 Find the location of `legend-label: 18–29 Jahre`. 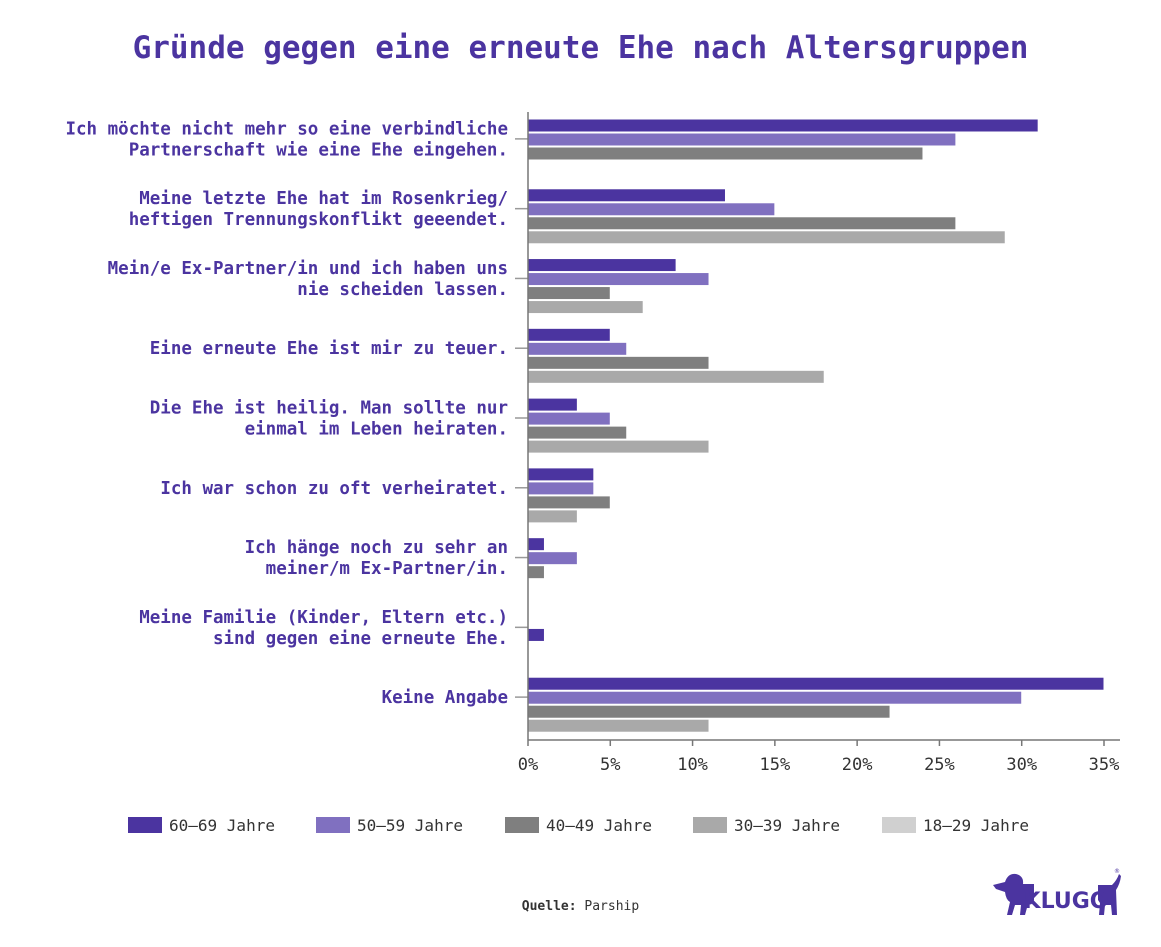

legend-label: 18–29 Jahre is located at coordinates (976, 825).